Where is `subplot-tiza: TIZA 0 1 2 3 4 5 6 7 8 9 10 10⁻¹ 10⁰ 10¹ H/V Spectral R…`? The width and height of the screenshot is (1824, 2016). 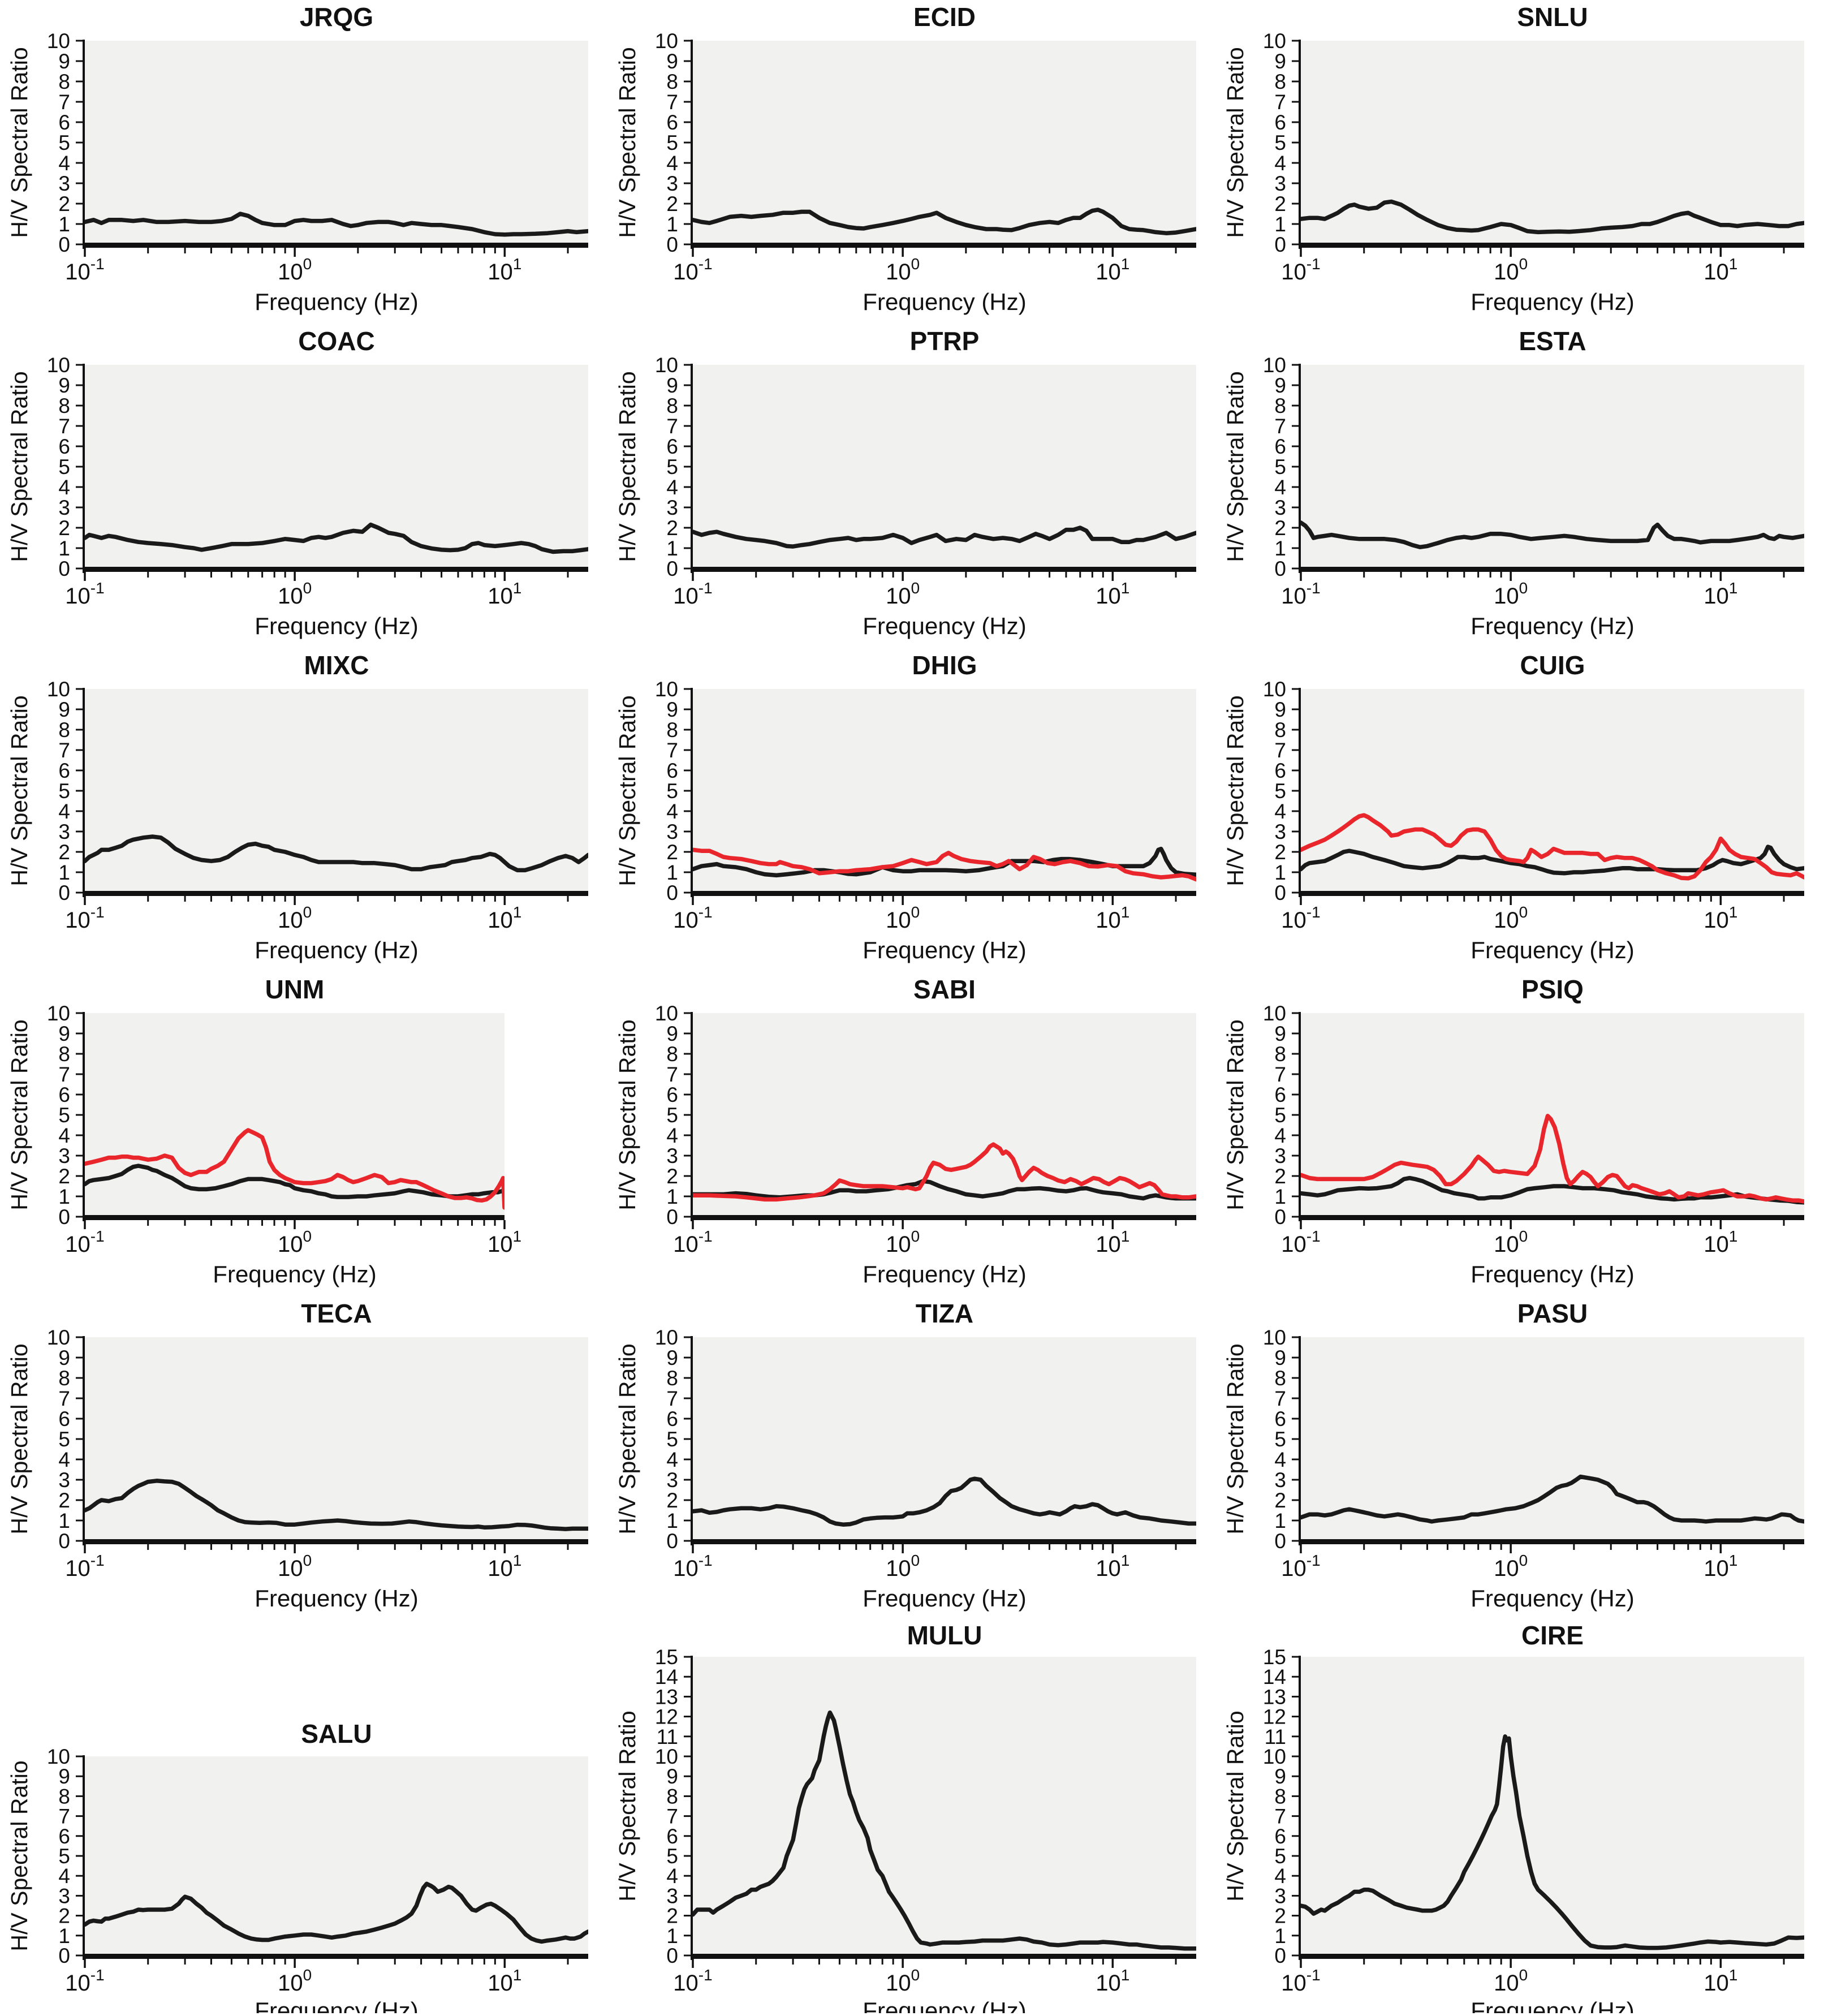
subplot-tiza: TIZA 0 1 2 3 4 5 6 7 8 9 10 10⁻¹ 10⁰ 10¹ H/V Spectral R… is located at coordinates (912, 1458).